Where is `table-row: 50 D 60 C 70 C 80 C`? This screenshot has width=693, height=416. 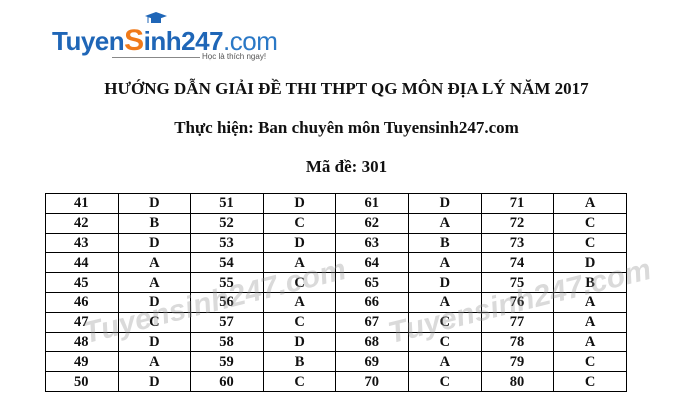
table-row: 50 D 60 C 70 C 80 C is located at coordinates (336, 381).